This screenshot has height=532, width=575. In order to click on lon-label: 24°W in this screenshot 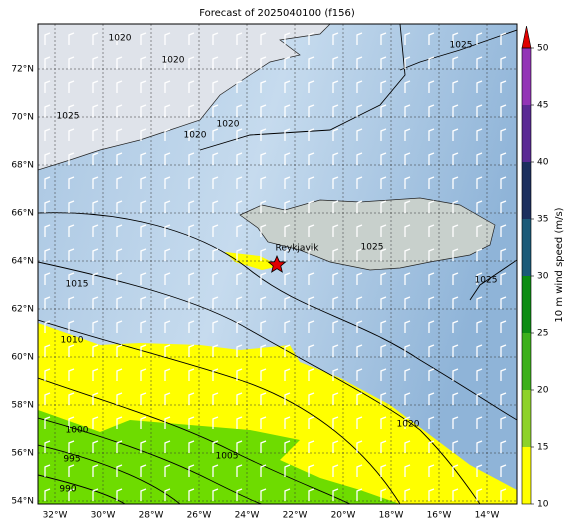, I will do `click(247, 516)`.